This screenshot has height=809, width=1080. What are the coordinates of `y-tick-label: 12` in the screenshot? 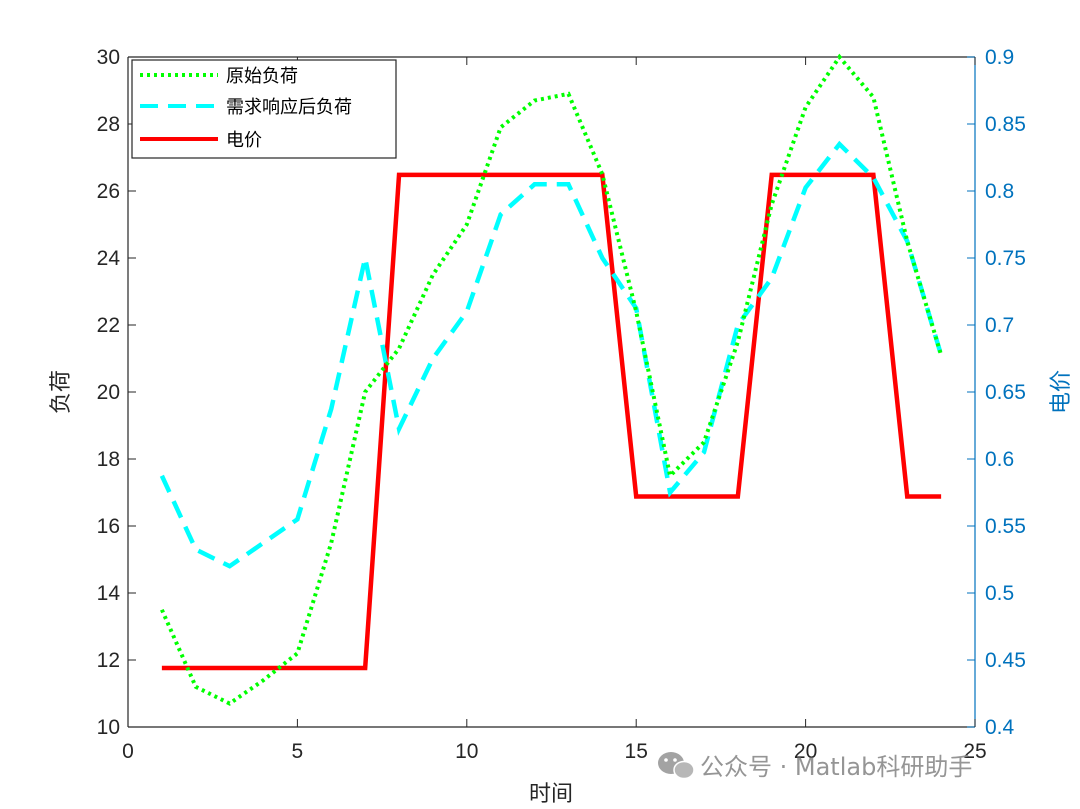 It's located at (108, 660).